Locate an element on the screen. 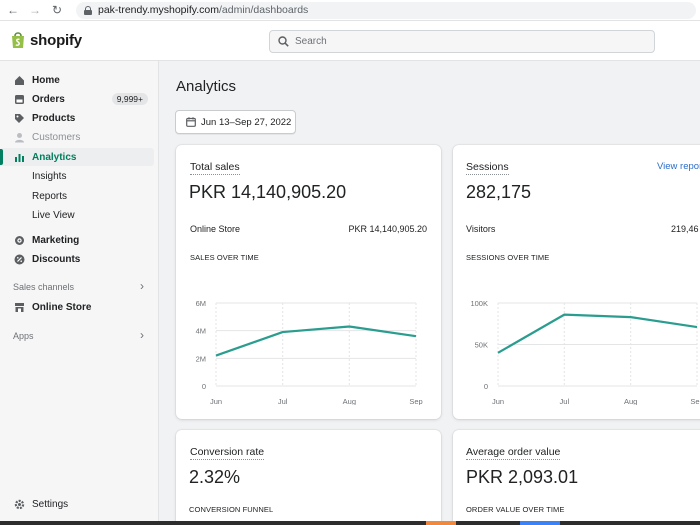 Image resolution: width=700 pixels, height=525 pixels. y-tick-label: 50K is located at coordinates (481, 345).